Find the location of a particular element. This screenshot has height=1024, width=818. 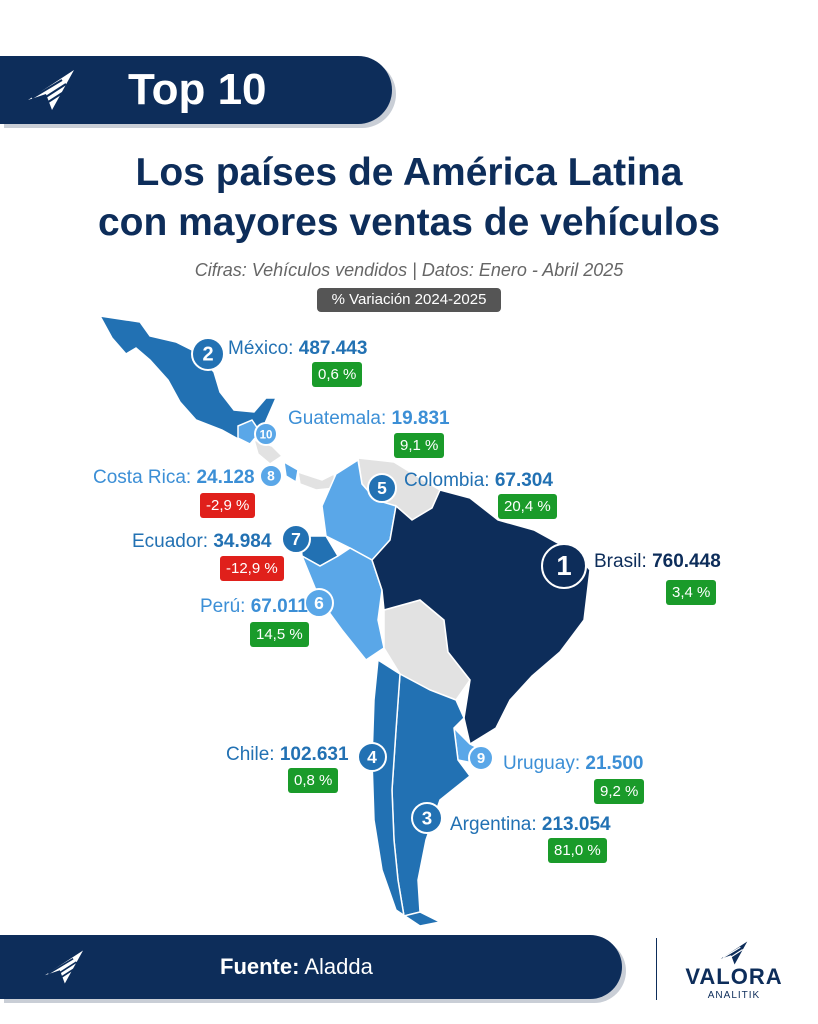

rank-number: 8 is located at coordinates (271, 476).